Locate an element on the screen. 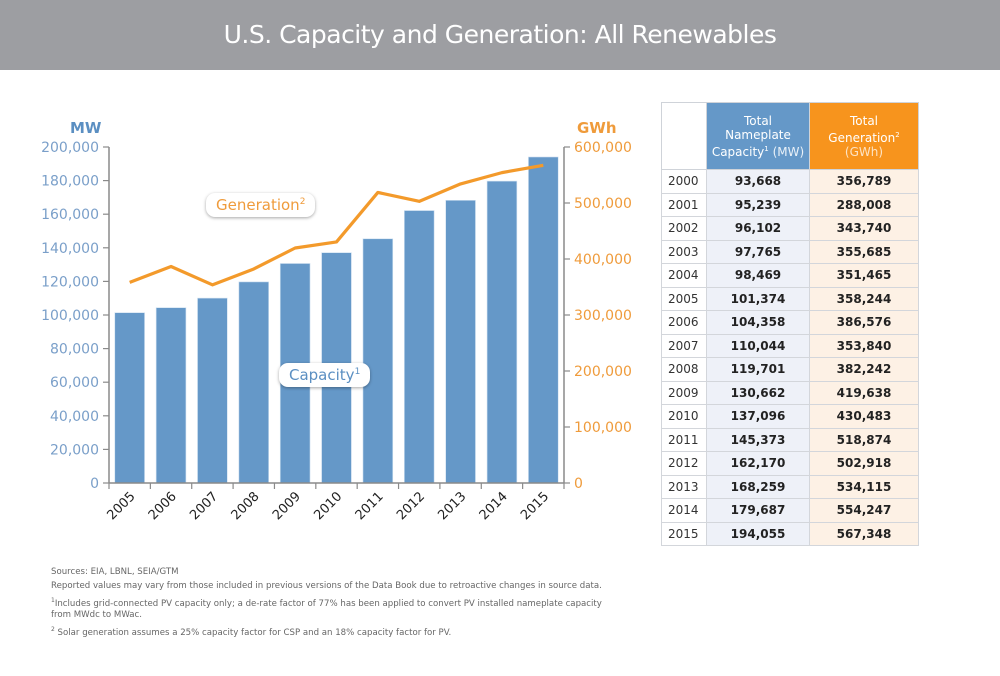 This screenshot has width=1000, height=676. x-tick-label: 2011 is located at coordinates (370, 506).